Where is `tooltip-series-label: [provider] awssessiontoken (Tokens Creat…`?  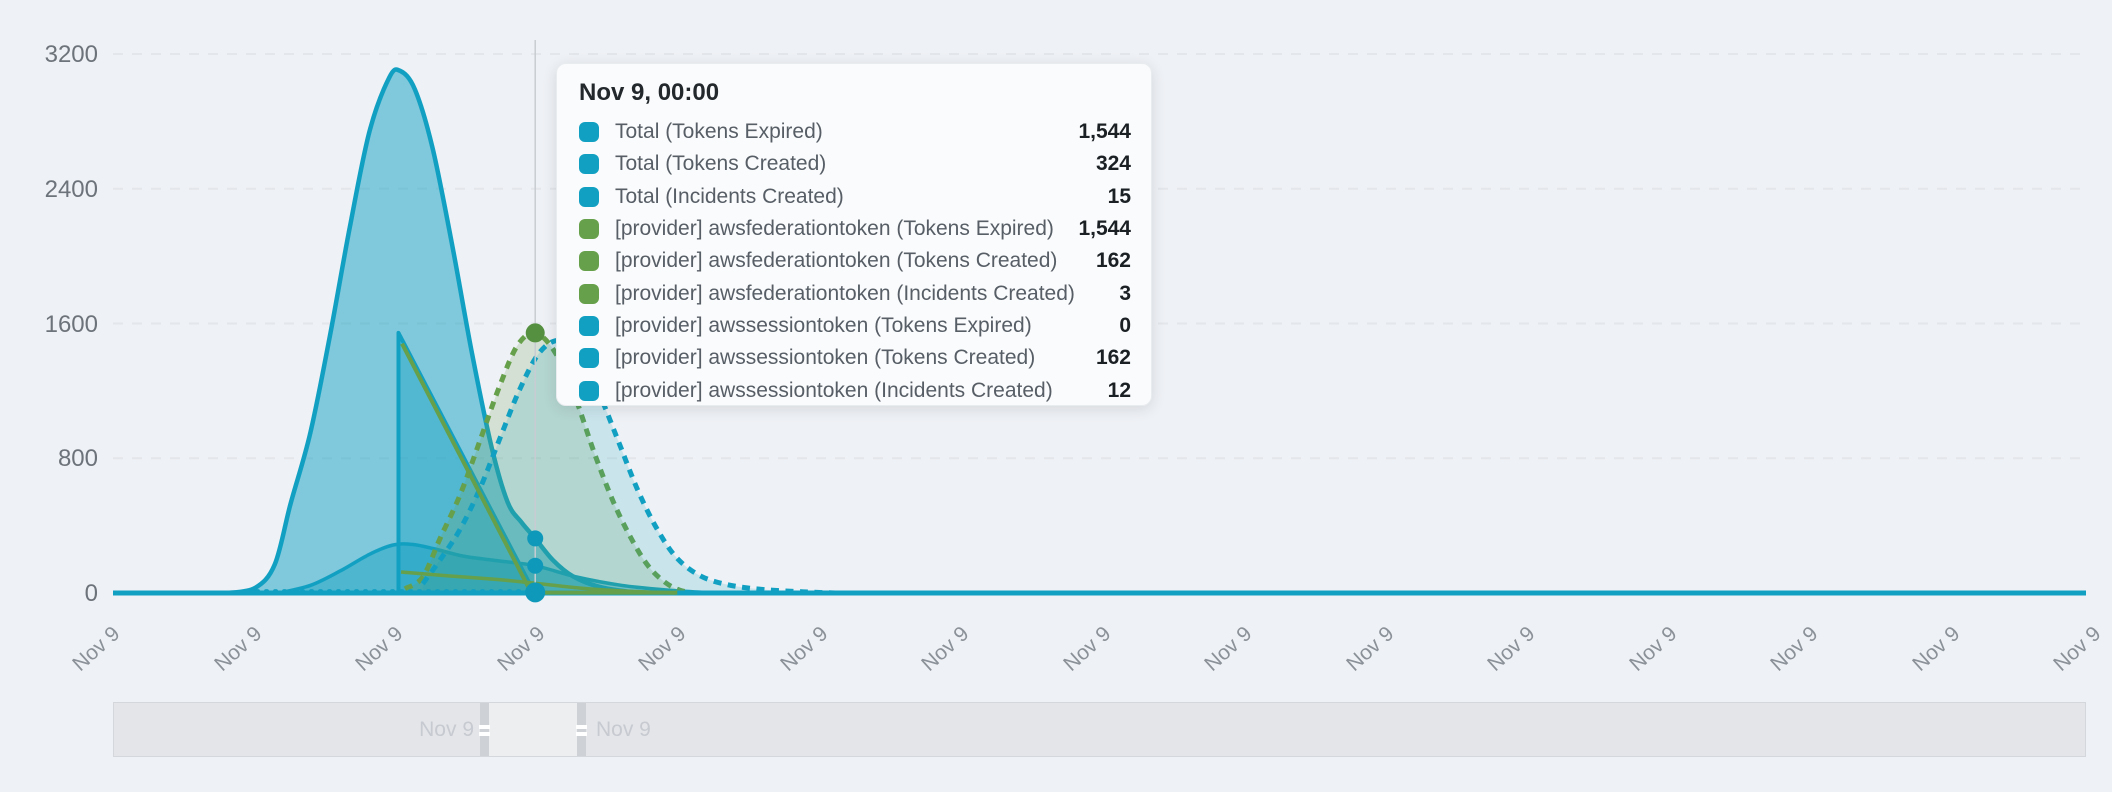
tooltip-series-label: [provider] awssessiontoken (Tokens Creat… is located at coordinates (825, 358).